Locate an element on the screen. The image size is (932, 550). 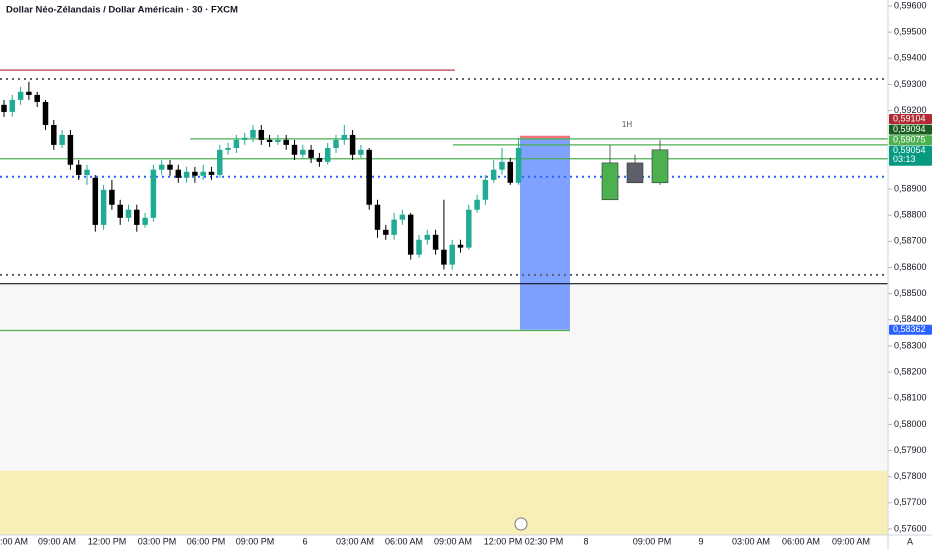
replay-icon is located at coordinates (521, 524).